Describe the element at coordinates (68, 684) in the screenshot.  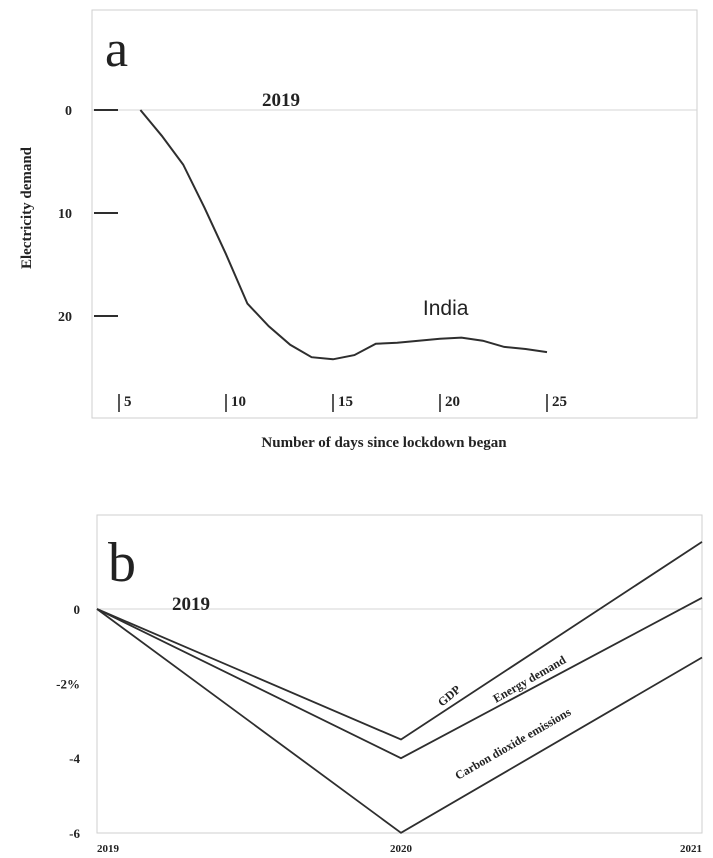
I see `panel-b-y-tick-label: -2%` at that location.